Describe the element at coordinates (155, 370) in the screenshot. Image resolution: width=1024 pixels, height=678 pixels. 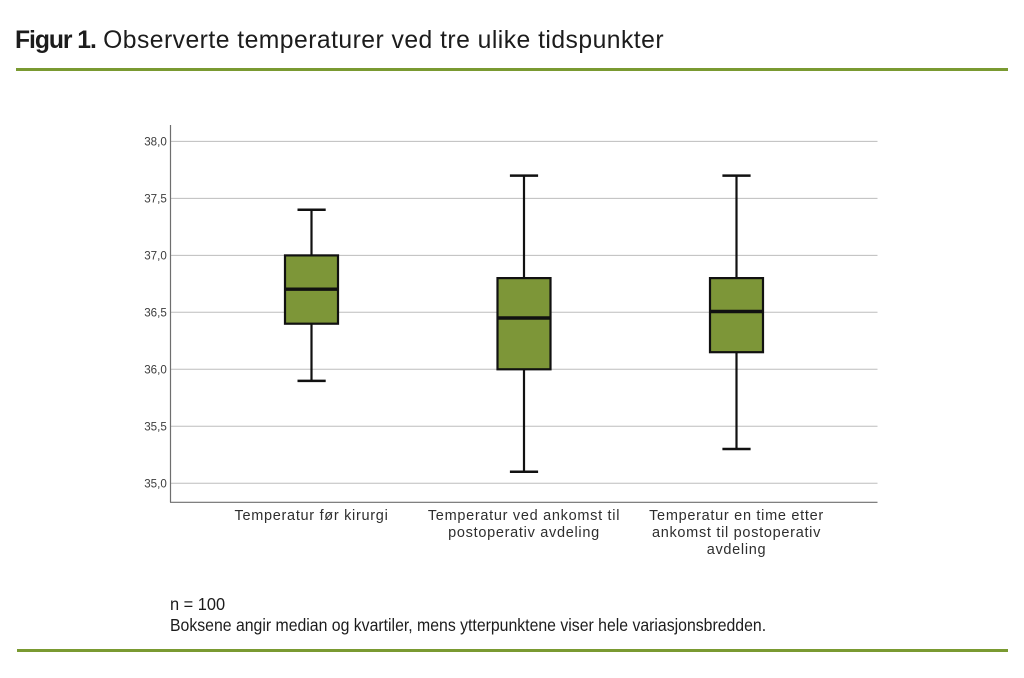
I see `svg-text: 36,0` at that location.